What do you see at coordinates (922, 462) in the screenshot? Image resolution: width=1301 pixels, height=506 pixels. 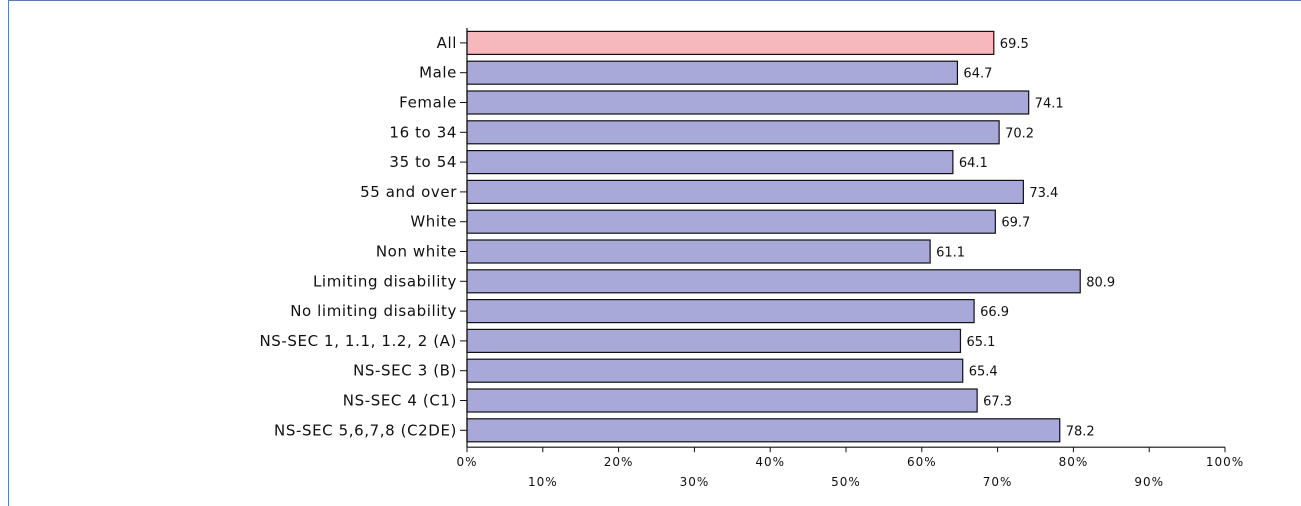 I see `x-tick-label: 60%` at bounding box center [922, 462].